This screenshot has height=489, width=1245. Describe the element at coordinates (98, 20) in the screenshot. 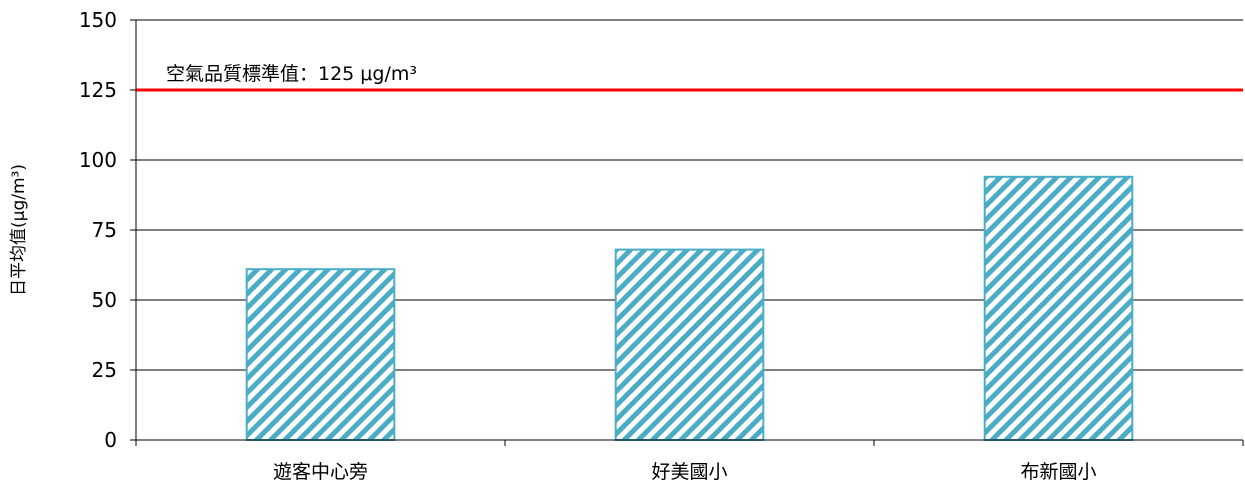

I see `y-tick-label: 150` at that location.